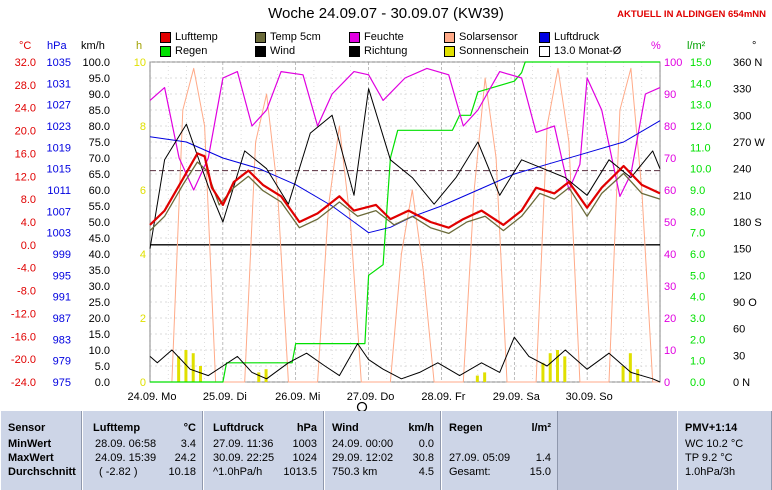  I want to click on legend-lufttemp: Lufttemp, so click(189, 37).